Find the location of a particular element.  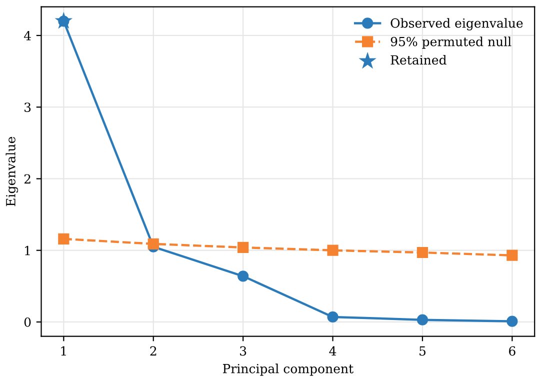

legend-label: Retained is located at coordinates (418, 59).